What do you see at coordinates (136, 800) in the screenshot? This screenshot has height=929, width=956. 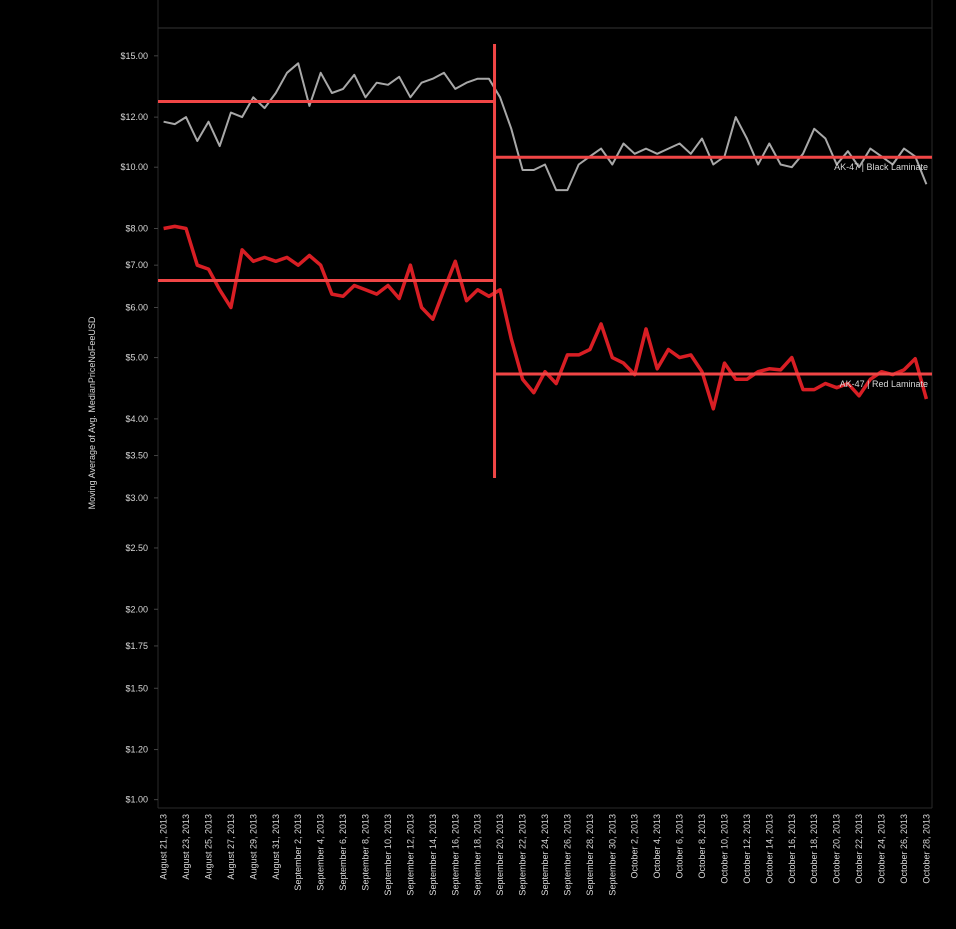 I see `y-tick-label: $1.00` at bounding box center [136, 800].